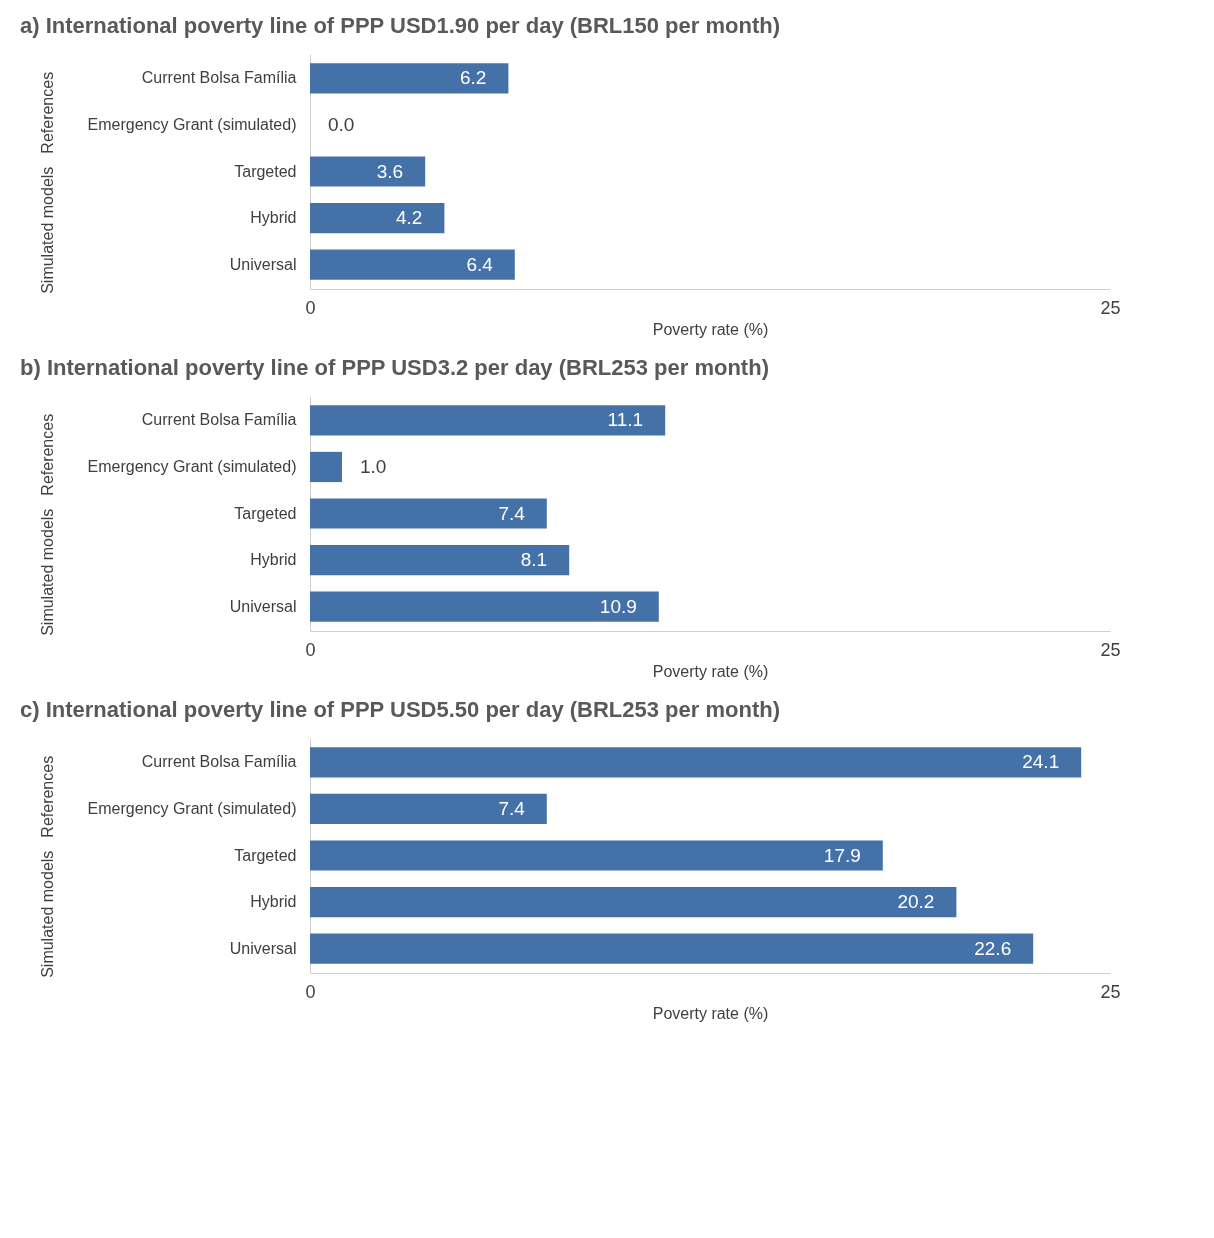 This screenshot has height=1238, width=1214. I want to click on chart-title: a) International poverty line of PPP USD1.90 per day (BRL150 per month), so click(400, 25).